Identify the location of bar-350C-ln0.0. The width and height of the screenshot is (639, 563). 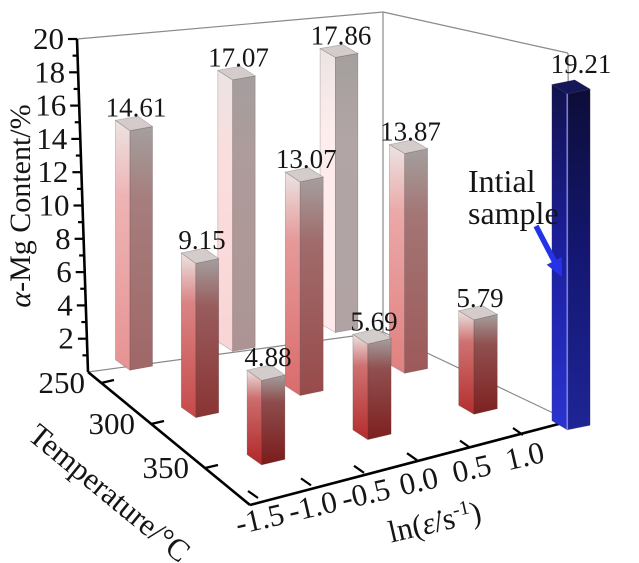
(372, 384).